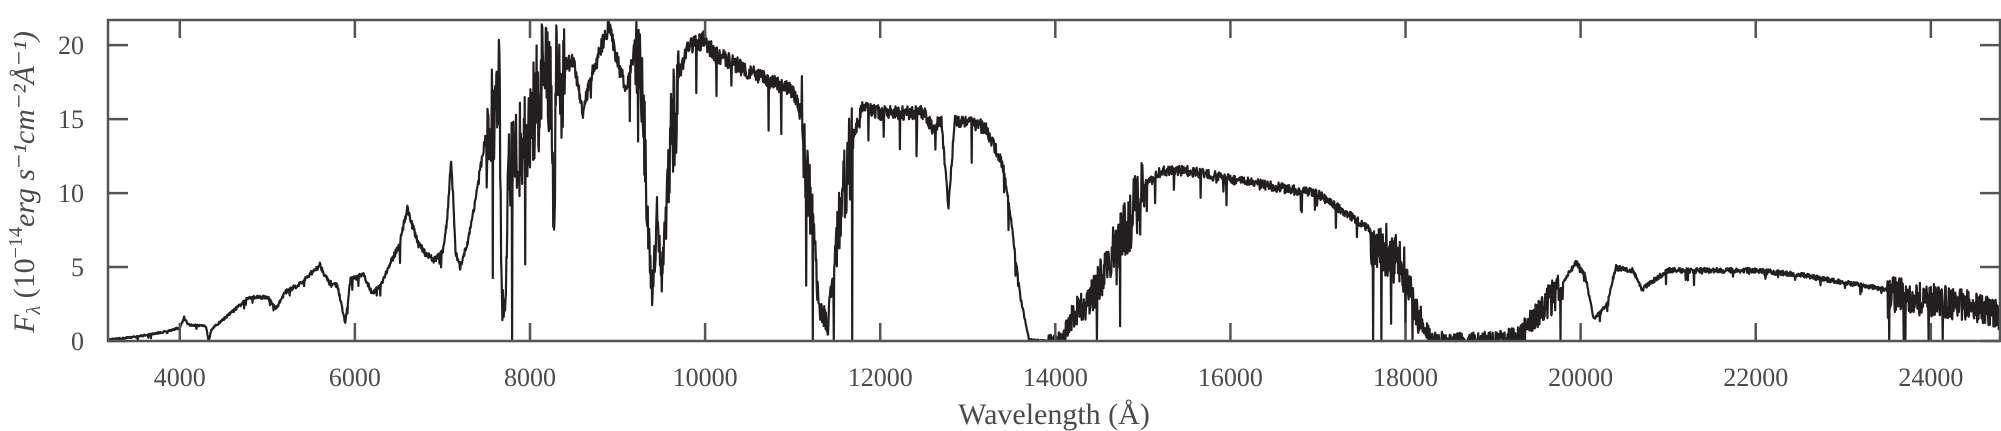 This screenshot has height=431, width=2001. I want to click on y-label-units: erg s⁻¹cm⁻²Å⁻¹), so click(24, 129).